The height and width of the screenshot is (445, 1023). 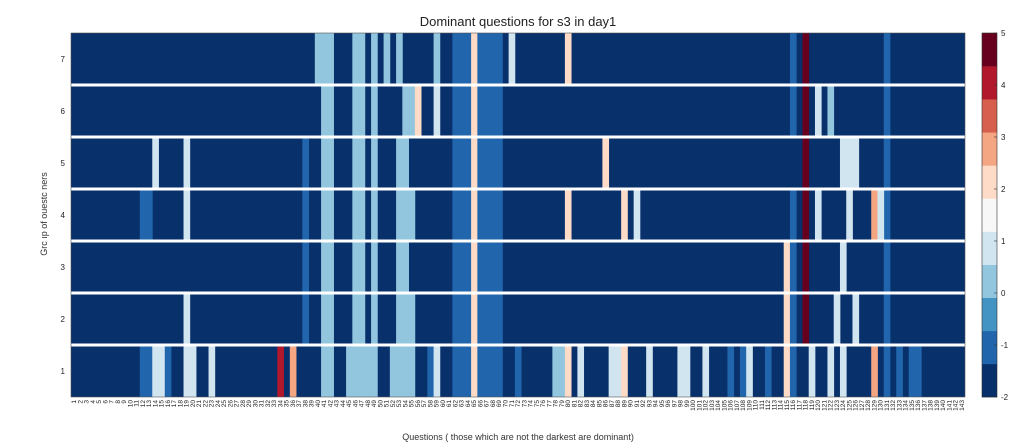 I want to click on x-tick-label: 80, so click(x=568, y=404).